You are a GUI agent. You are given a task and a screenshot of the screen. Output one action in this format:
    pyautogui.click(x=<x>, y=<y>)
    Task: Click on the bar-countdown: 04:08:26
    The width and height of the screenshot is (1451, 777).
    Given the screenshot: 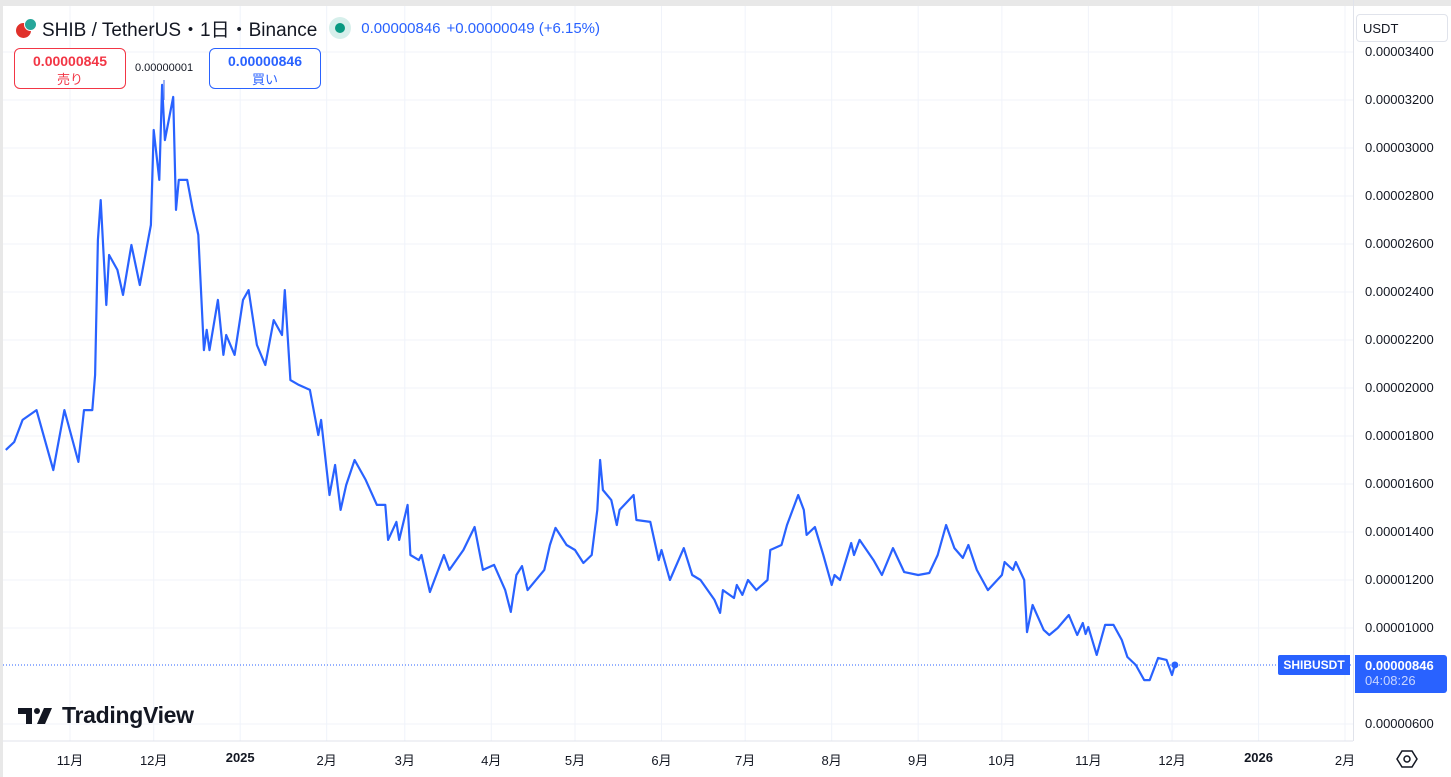 What is the action you would take?
    pyautogui.click(x=1390, y=680)
    